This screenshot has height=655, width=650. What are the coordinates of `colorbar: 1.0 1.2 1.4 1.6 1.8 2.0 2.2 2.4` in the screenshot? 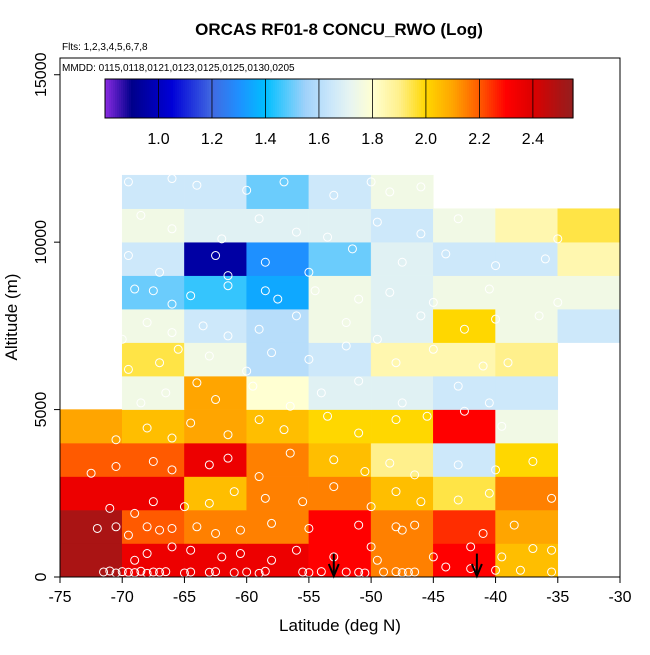 It's located at (339, 113).